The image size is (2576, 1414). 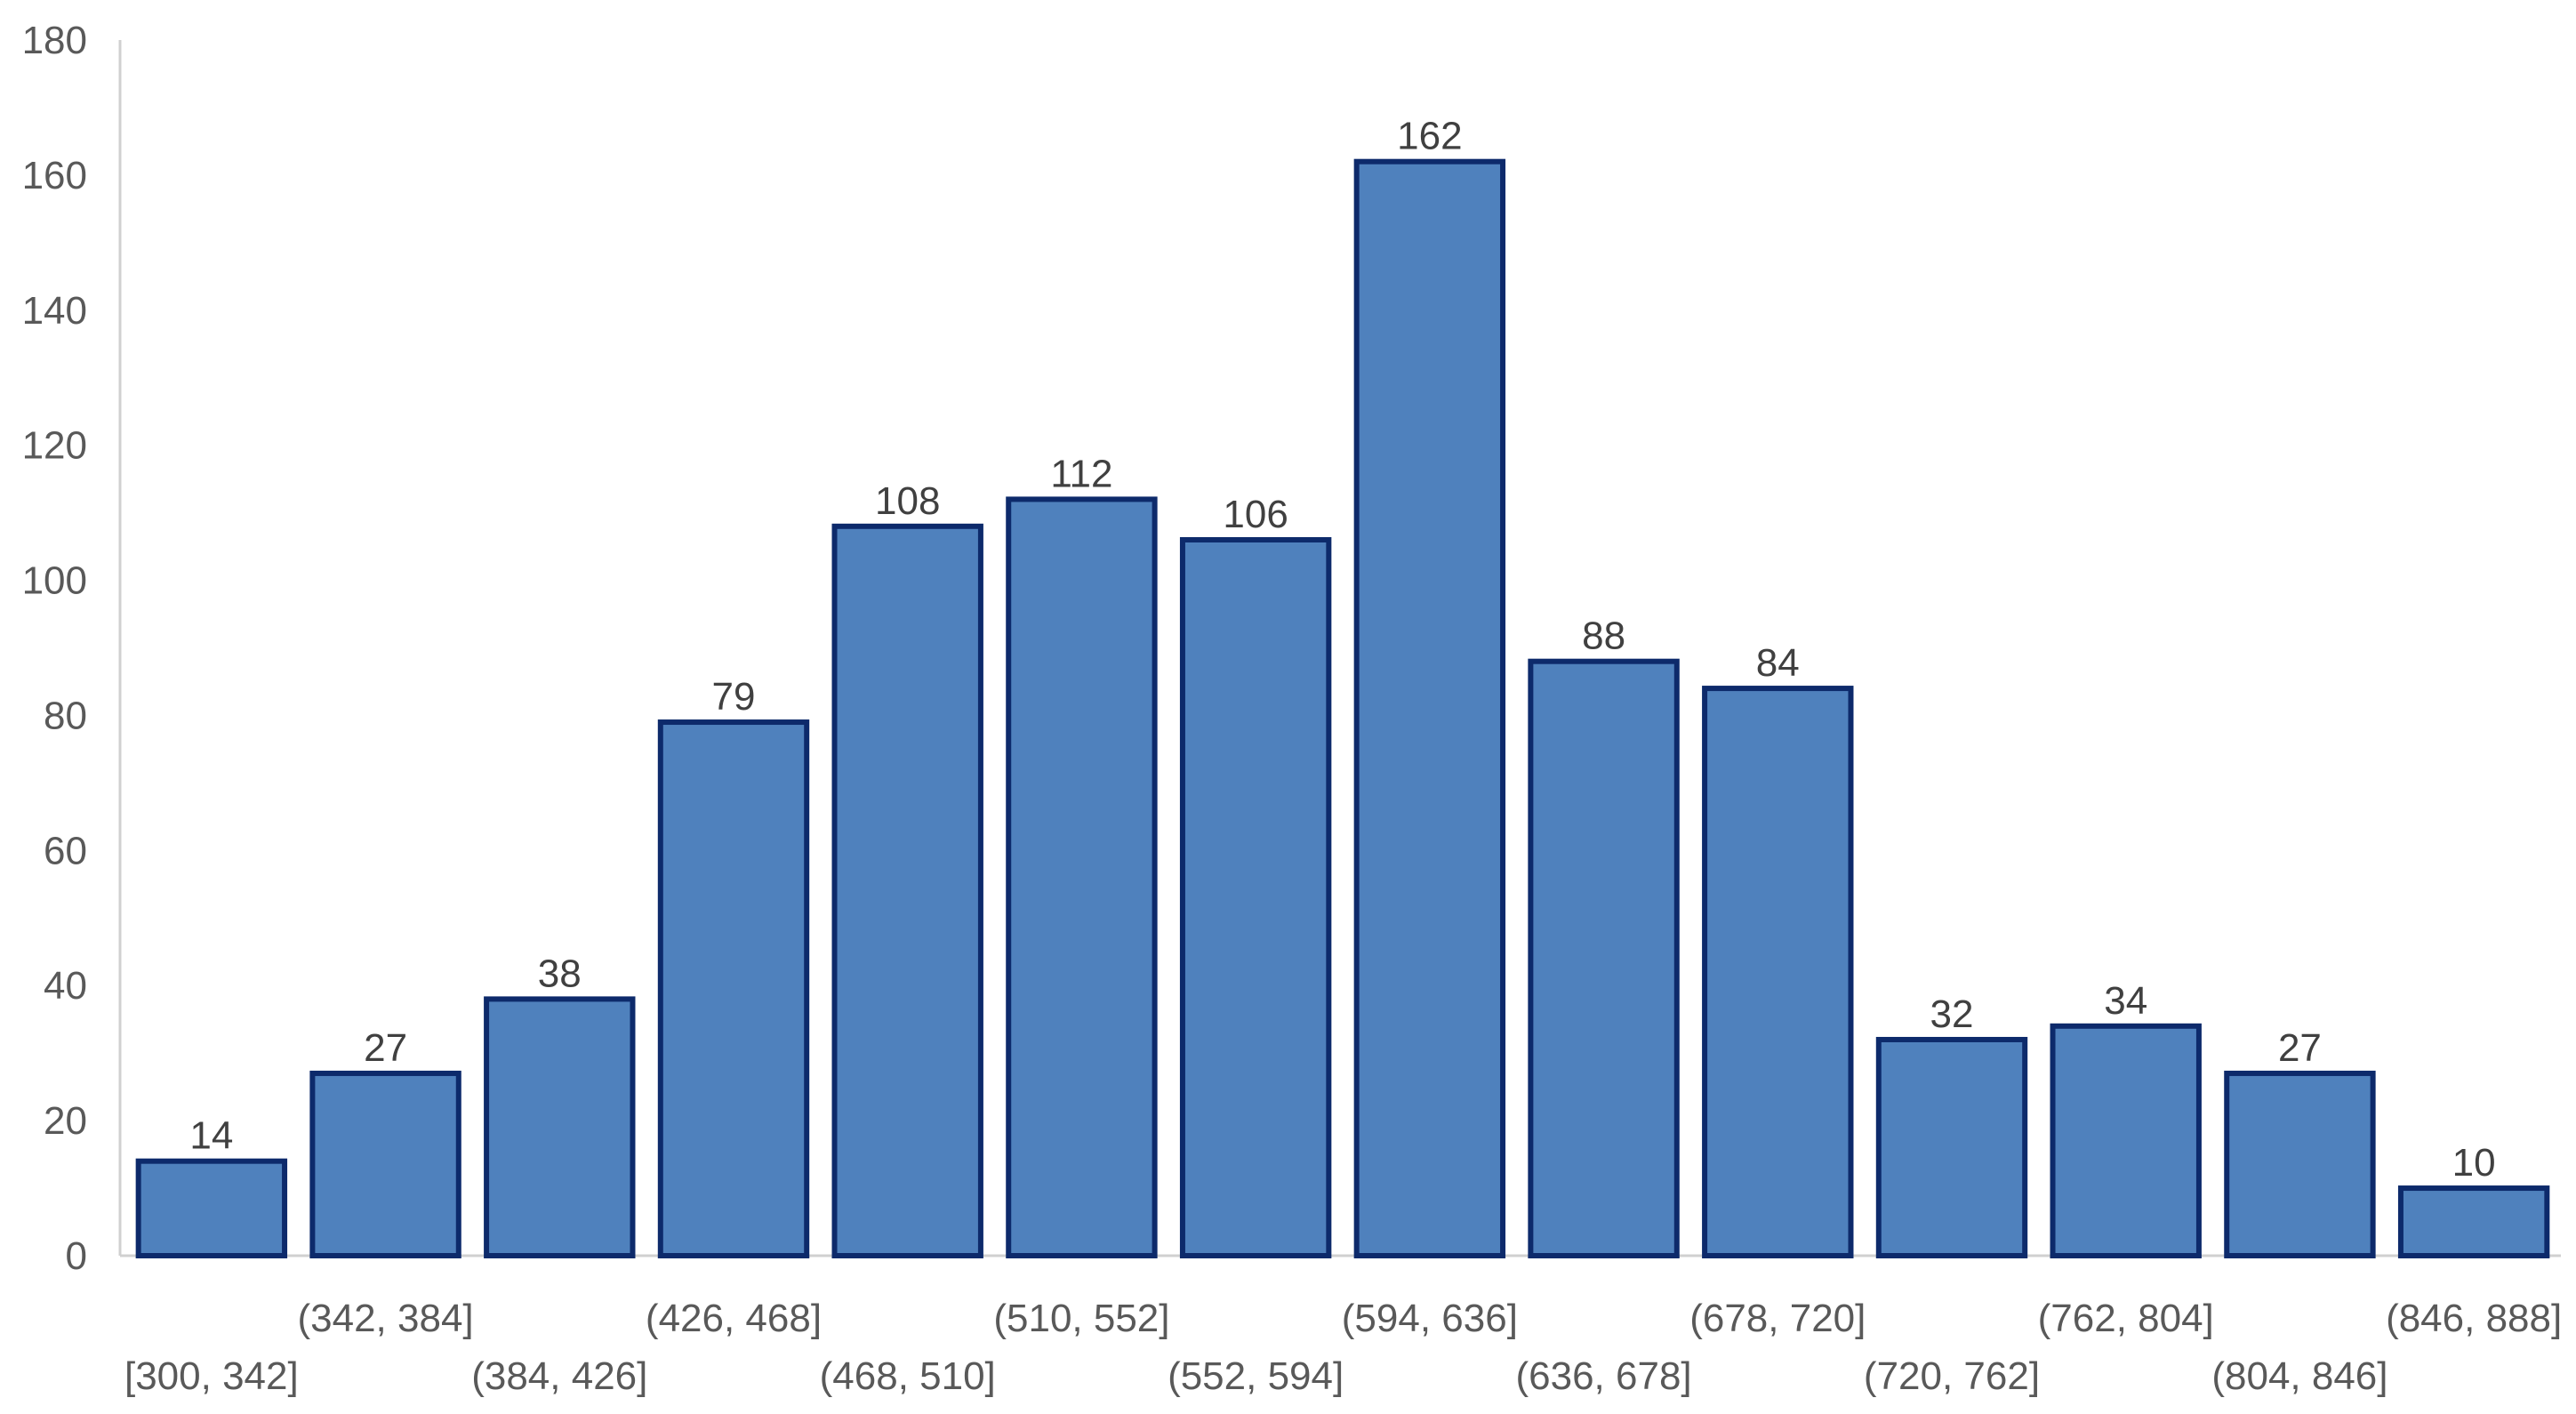 What do you see at coordinates (54, 311) in the screenshot?
I see `y-tick-label: 140` at bounding box center [54, 311].